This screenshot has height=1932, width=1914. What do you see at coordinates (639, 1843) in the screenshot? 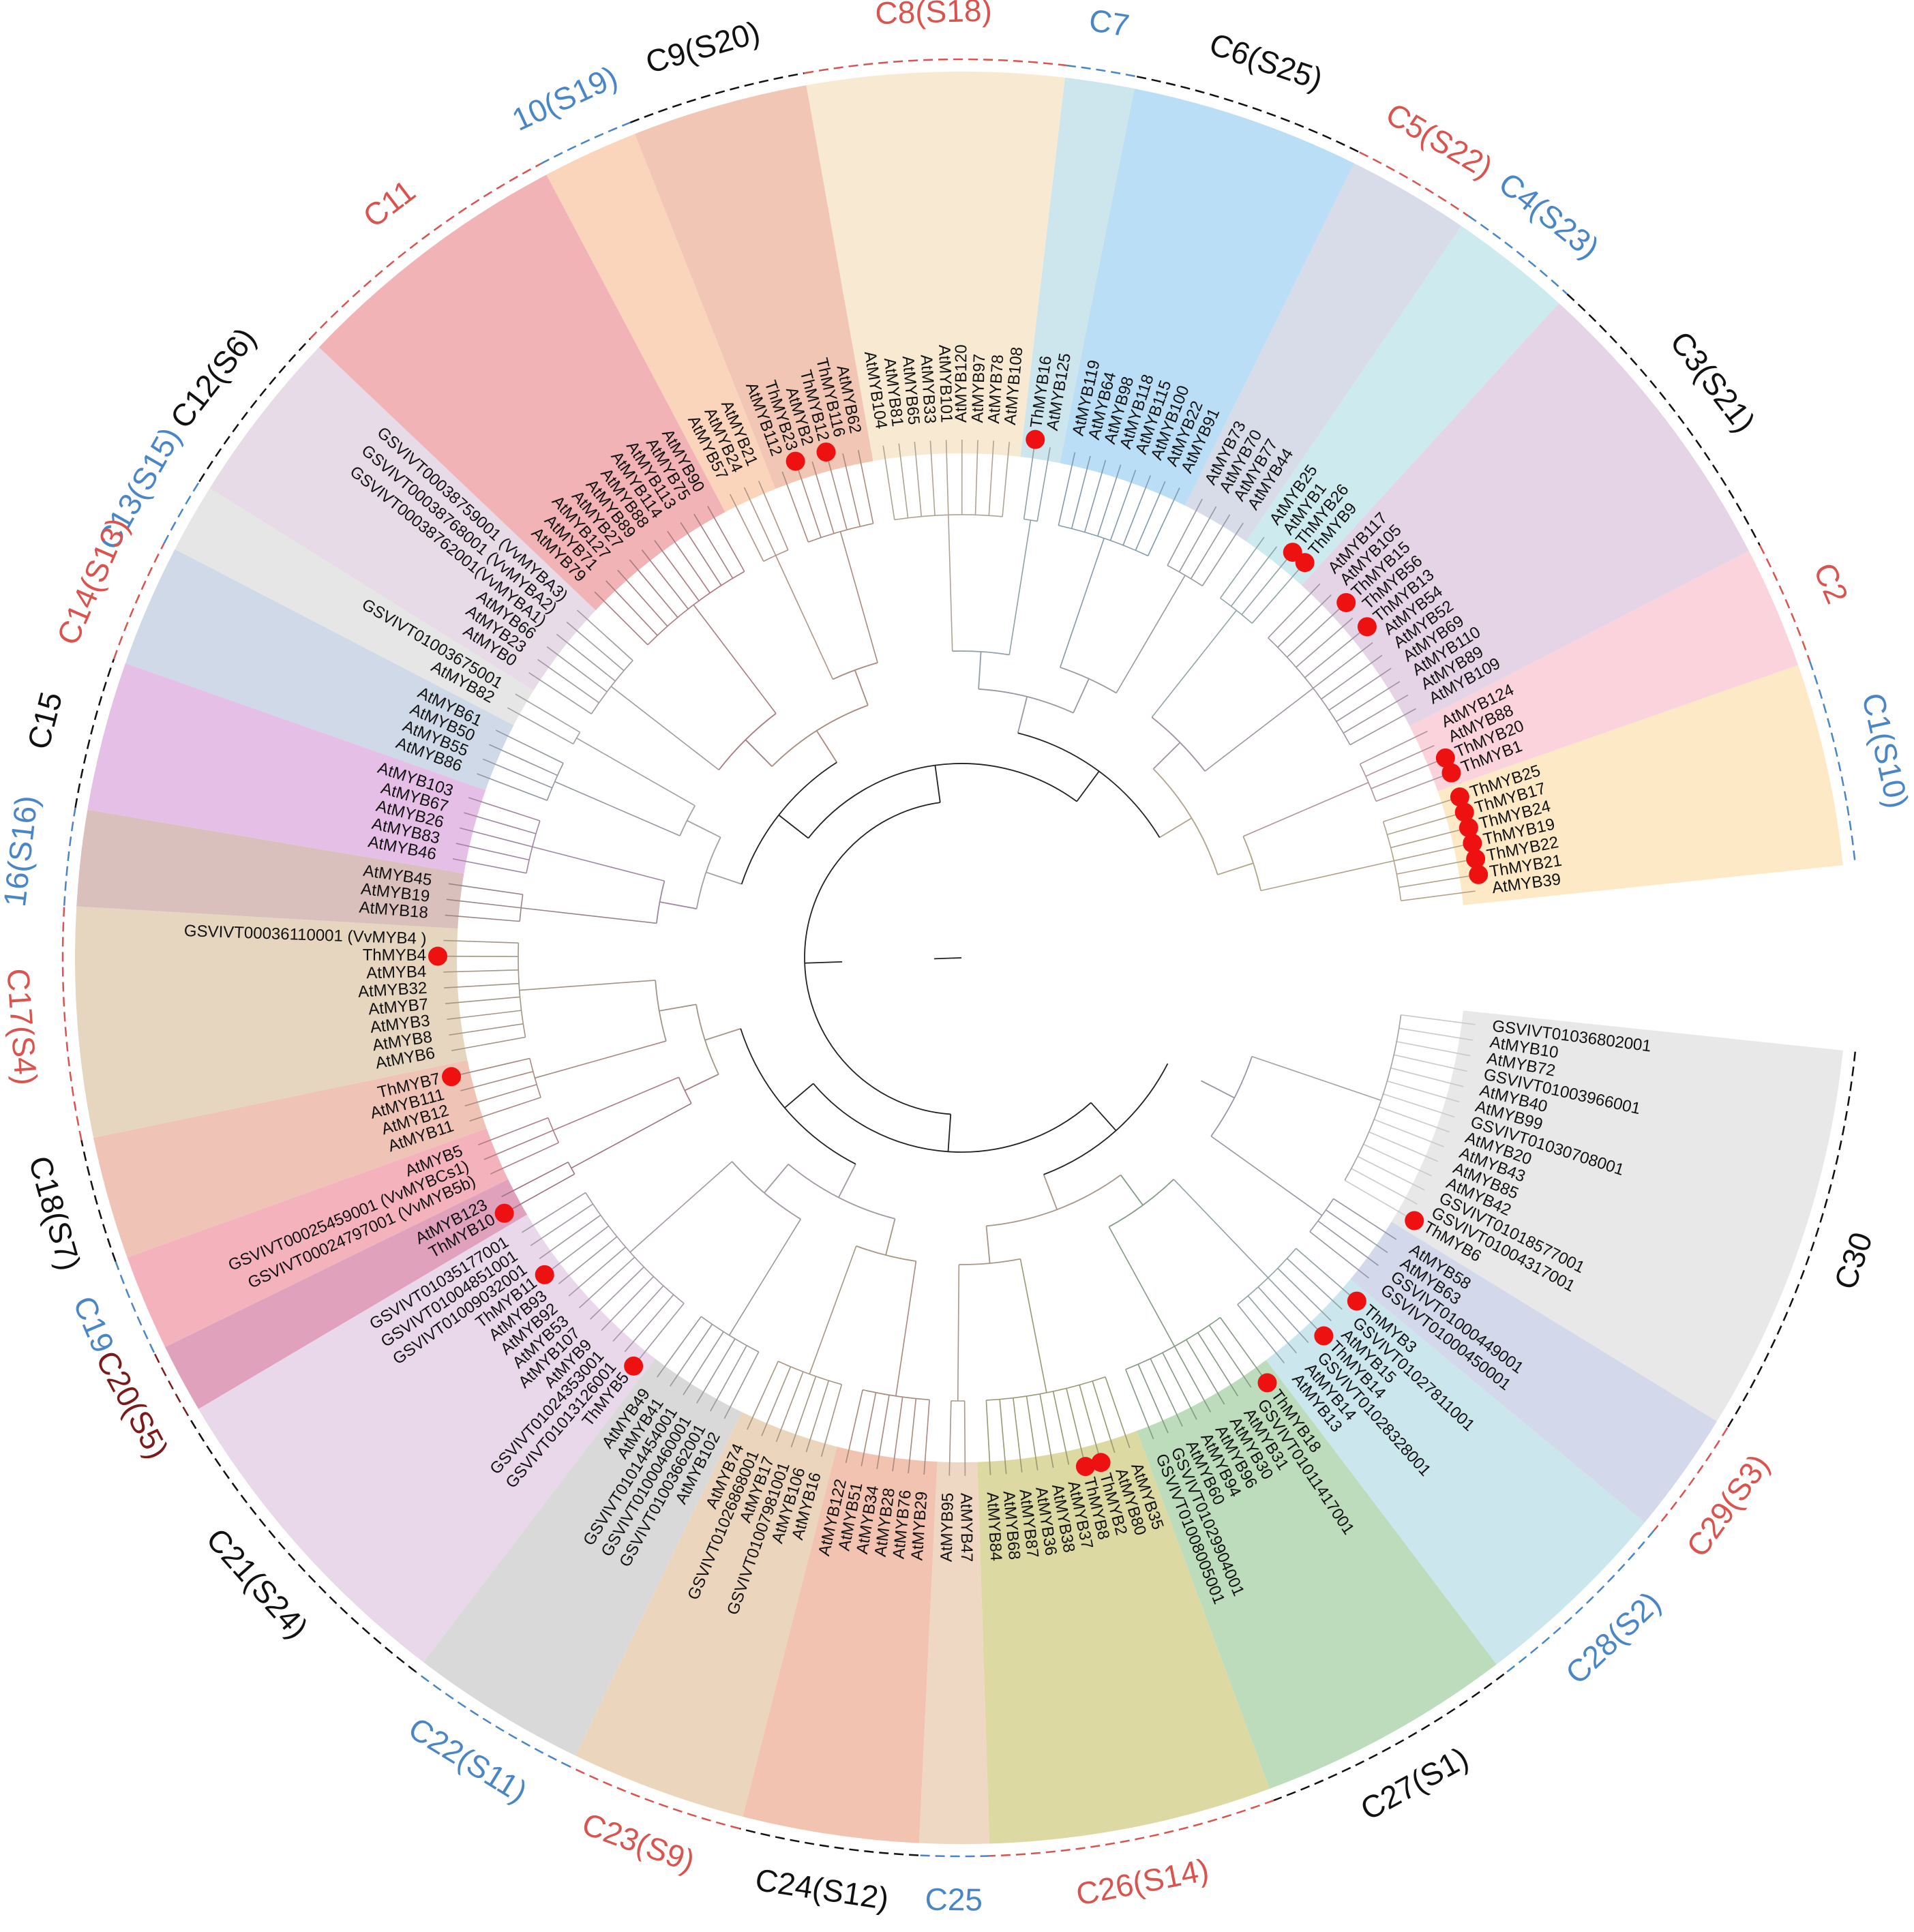
I see `clade-label: C23(S9)` at bounding box center [639, 1843].